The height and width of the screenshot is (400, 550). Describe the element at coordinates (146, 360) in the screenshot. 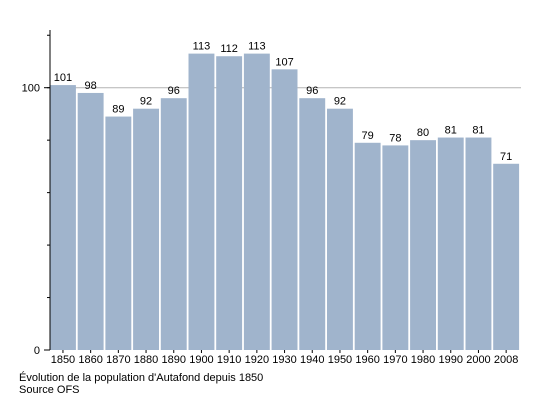

I see `x-tick-label-1880: 1880` at that location.